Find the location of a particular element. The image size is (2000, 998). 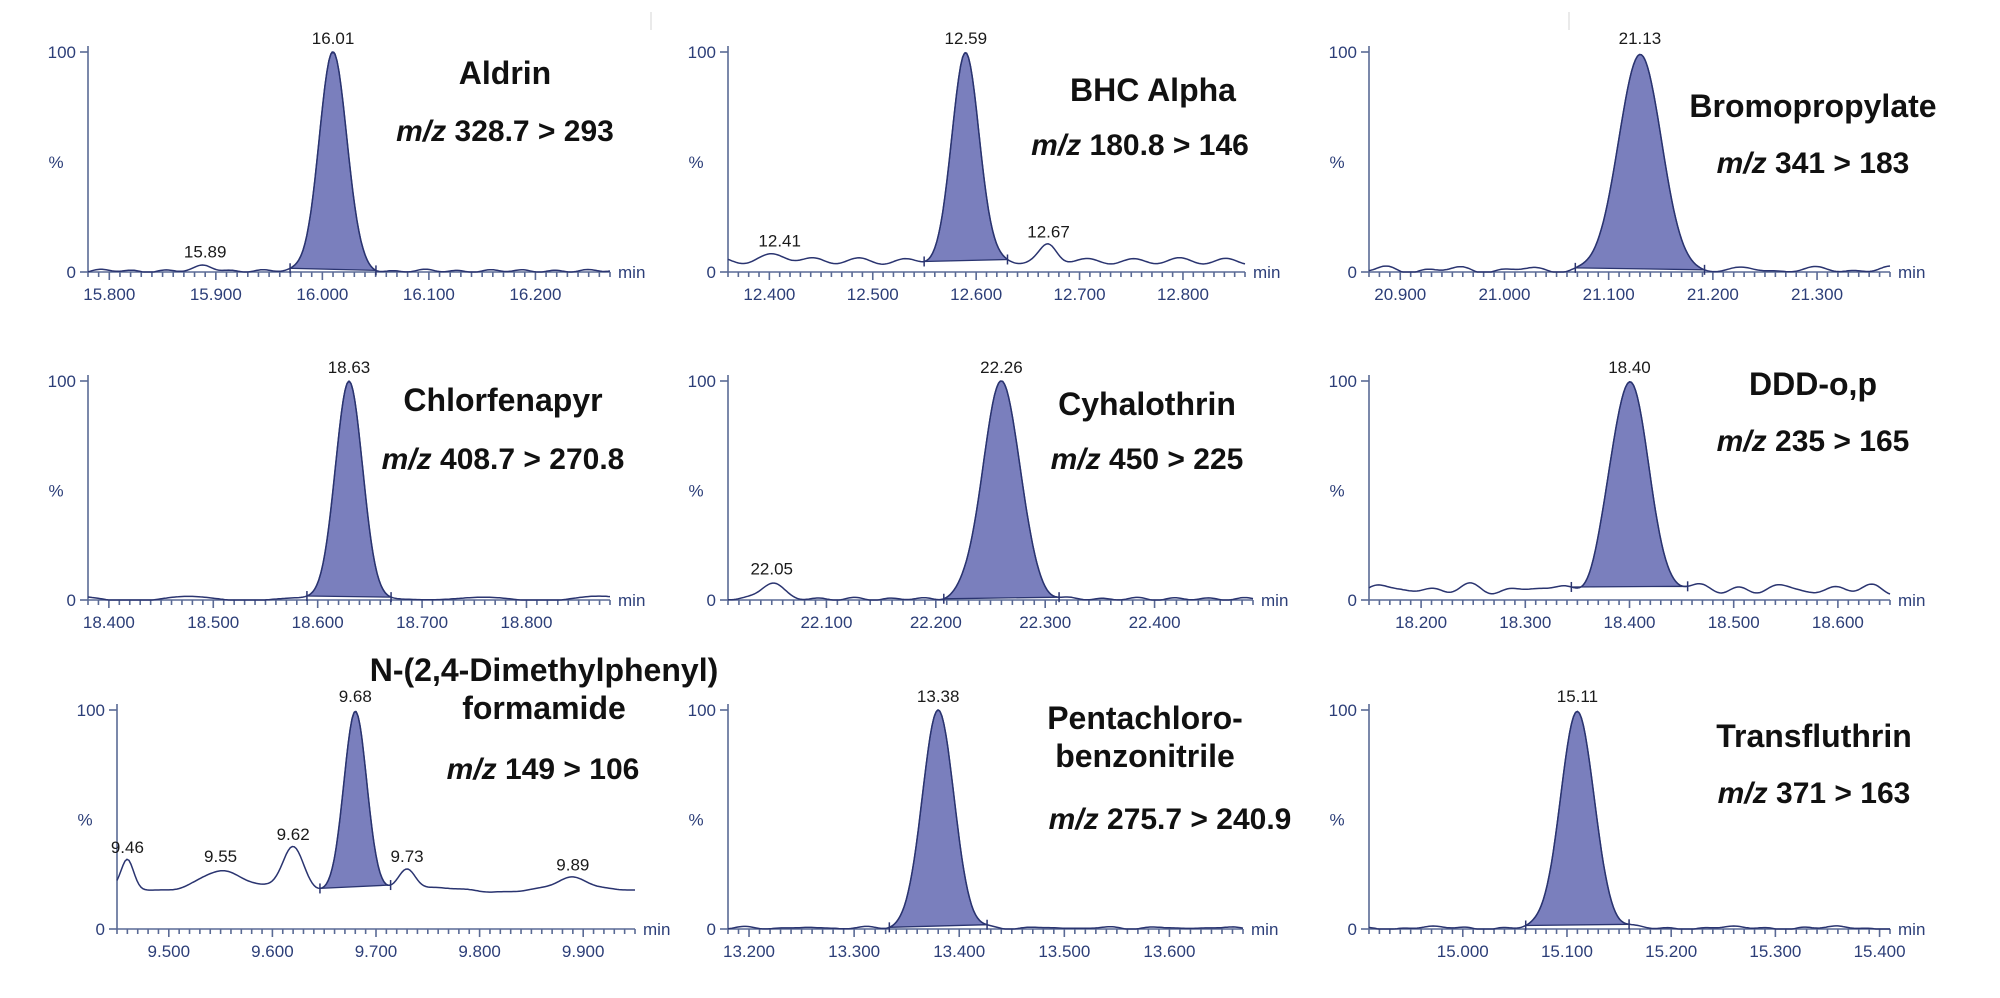

x-tick-label: 13.500 is located at coordinates (1064, 951).